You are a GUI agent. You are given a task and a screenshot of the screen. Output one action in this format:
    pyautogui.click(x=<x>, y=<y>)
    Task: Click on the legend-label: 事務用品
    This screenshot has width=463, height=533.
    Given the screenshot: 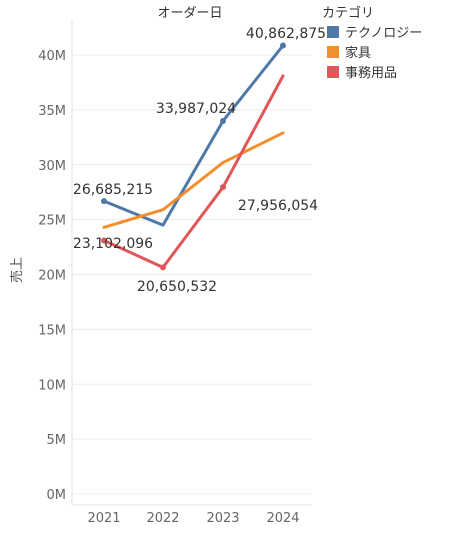 What is the action you would take?
    pyautogui.click(x=371, y=73)
    